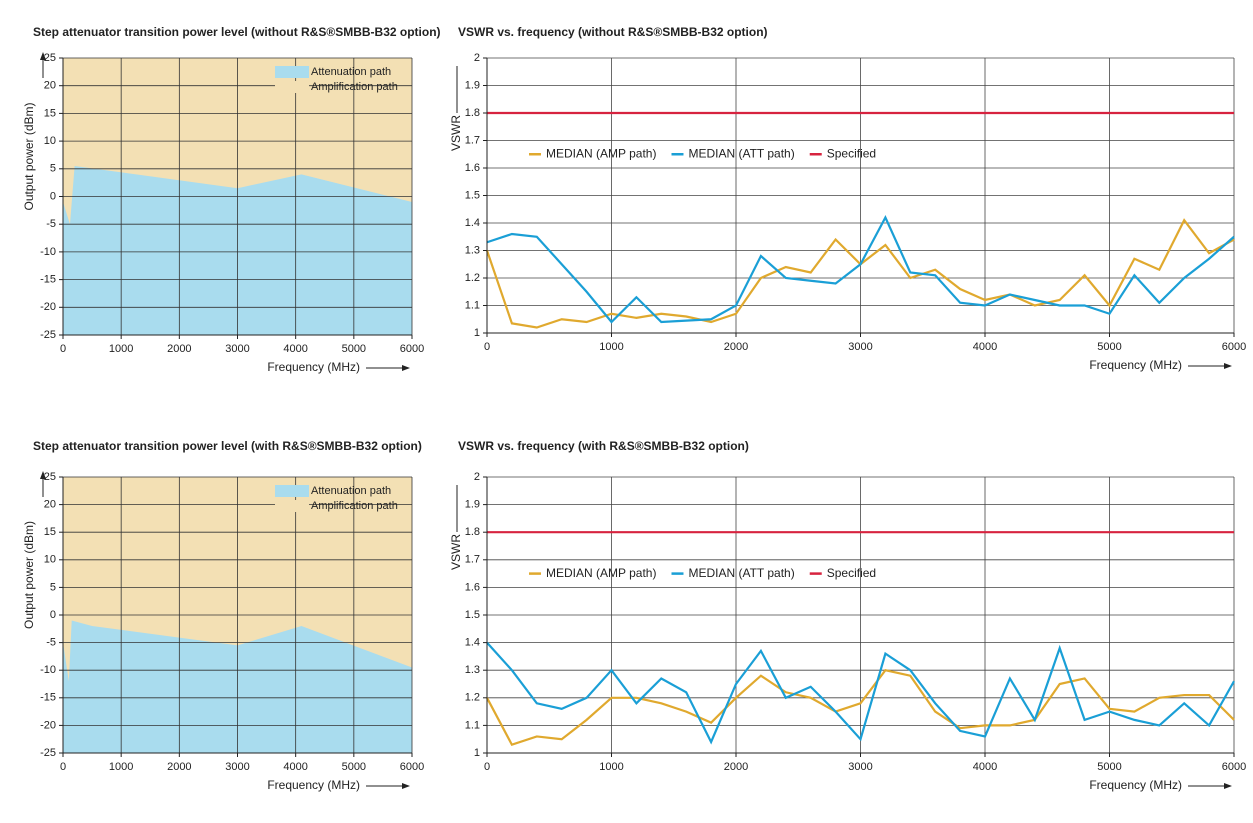 The height and width of the screenshot is (823, 1253). I want to click on y-tick-label: -5, so click(51, 643).